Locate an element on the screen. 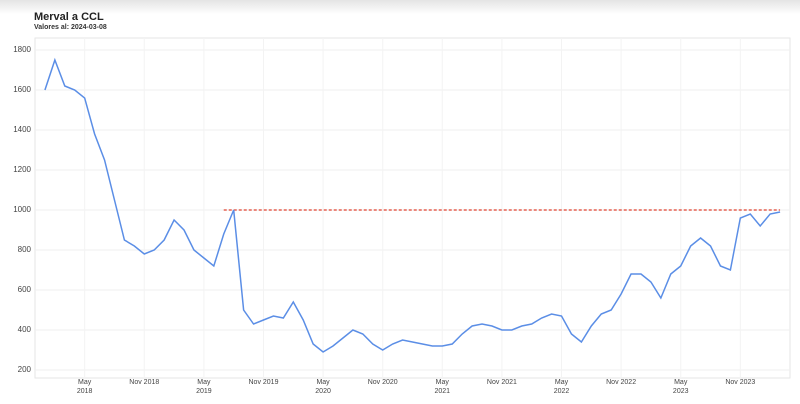  x-tick-label: Nov 2023 is located at coordinates (740, 382).